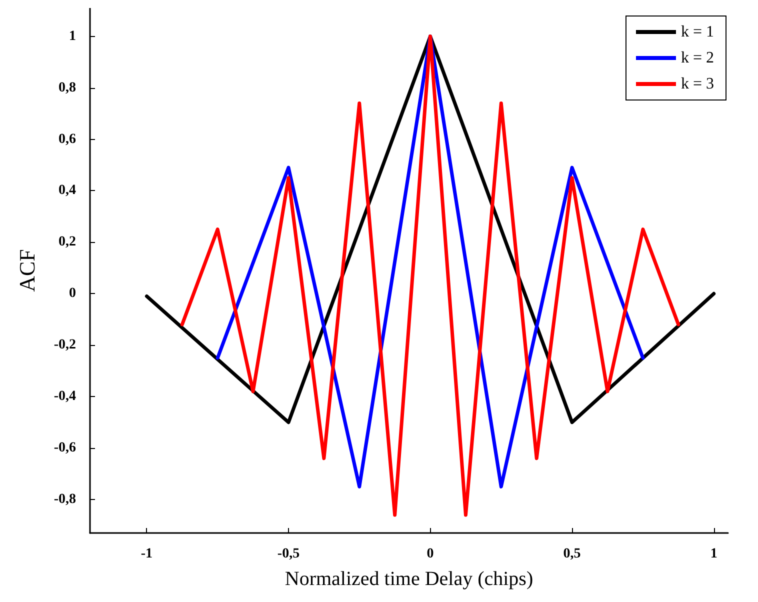 The image size is (758, 602). What do you see at coordinates (65, 500) in the screenshot?
I see `y-tick-label: -0,8` at bounding box center [65, 500].